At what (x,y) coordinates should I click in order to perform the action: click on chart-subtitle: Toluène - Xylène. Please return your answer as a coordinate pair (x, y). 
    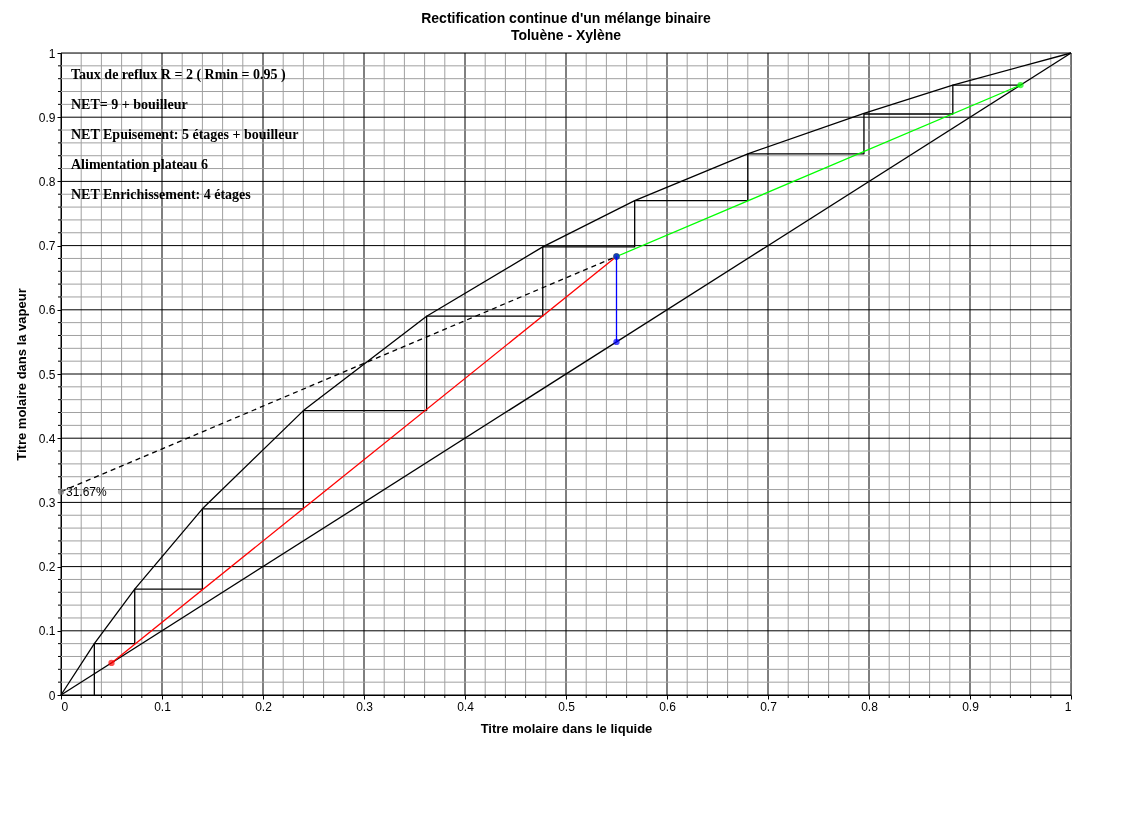
    Looking at the image, I should click on (566, 35).